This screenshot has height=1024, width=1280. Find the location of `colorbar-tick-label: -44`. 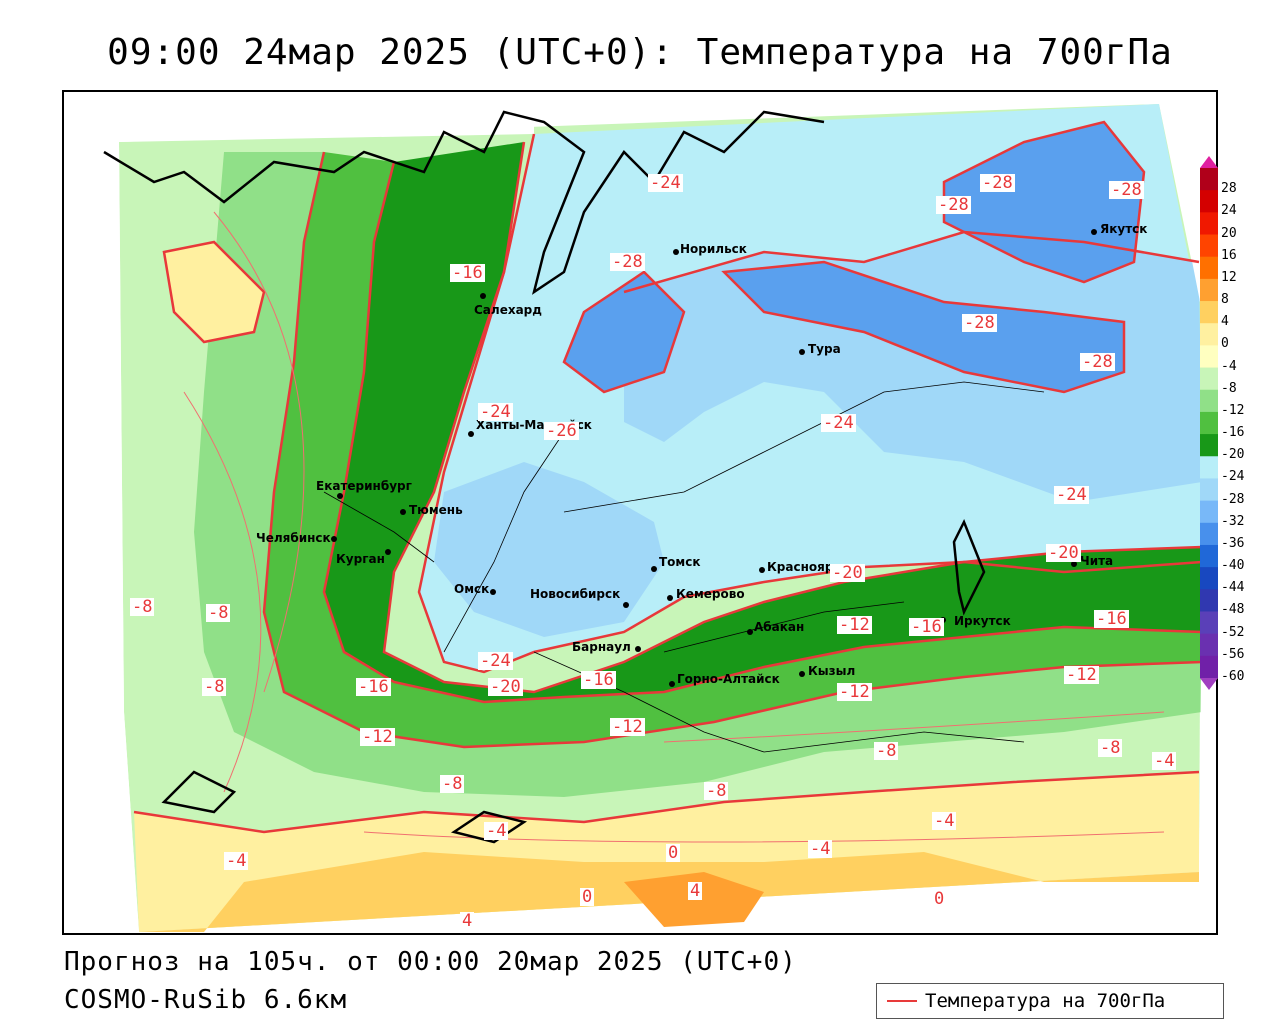

colorbar-tick-label: -44 is located at coordinates (1233, 588).